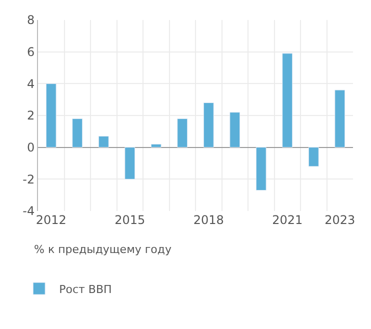 The image size is (371, 329). What do you see at coordinates (103, 249) in the screenshot?
I see `text: % к предыдущему году` at bounding box center [103, 249].